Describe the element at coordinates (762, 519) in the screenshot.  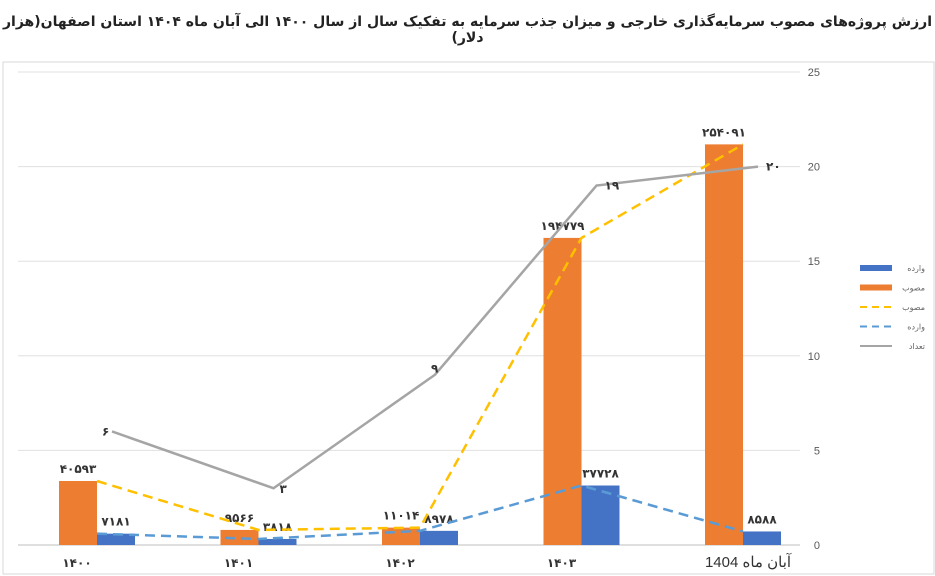
I see `data-label-received: ۸۵۸۸` at that location.